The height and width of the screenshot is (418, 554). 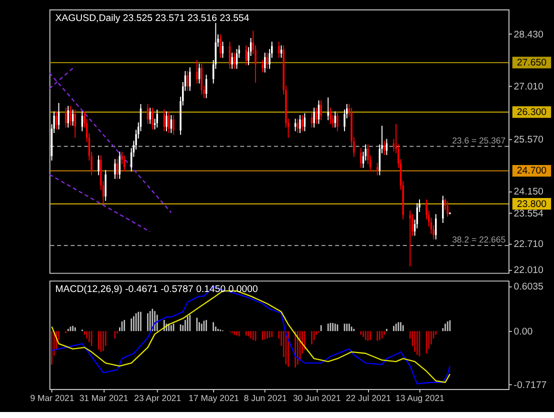 What do you see at coordinates (529, 140) in the screenshot?
I see `y-tick-label: 25.570` at bounding box center [529, 140].